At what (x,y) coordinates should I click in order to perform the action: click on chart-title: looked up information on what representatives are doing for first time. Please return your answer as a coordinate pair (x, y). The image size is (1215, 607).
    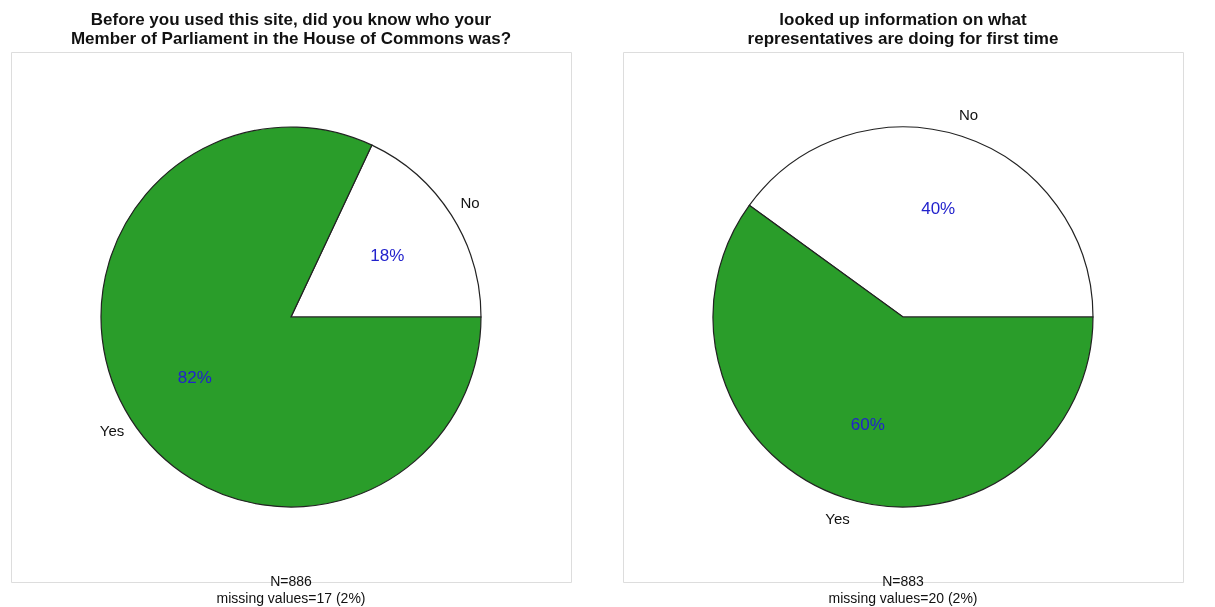
    Looking at the image, I should click on (903, 29).